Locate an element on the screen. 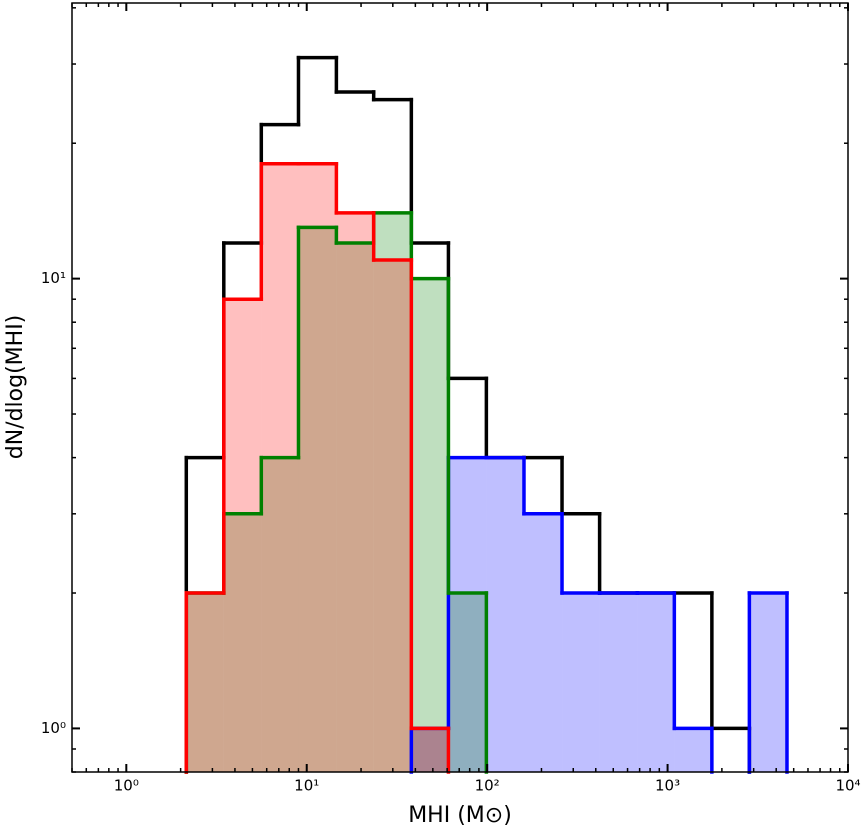 This screenshot has width=863, height=837. y-tick-label: 10¹ is located at coordinates (53, 278).